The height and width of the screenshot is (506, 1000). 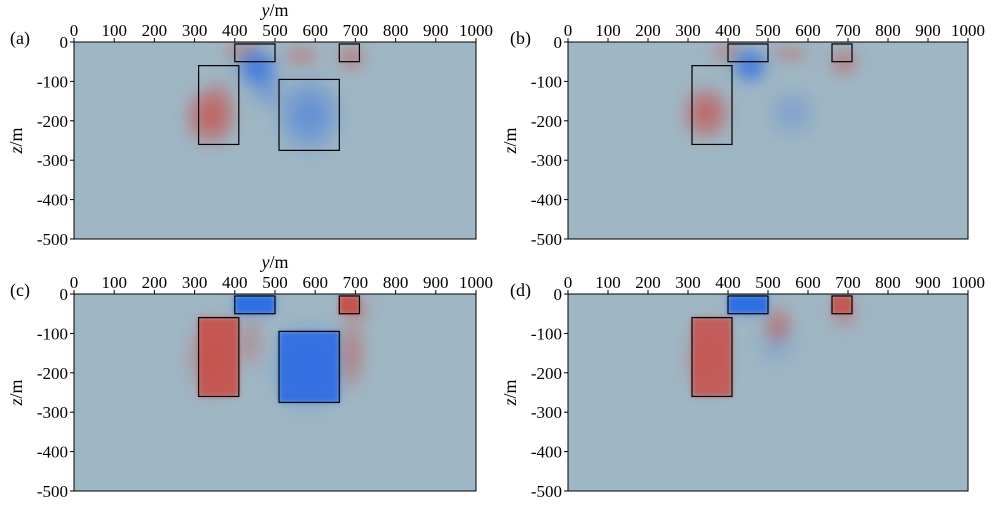 What do you see at coordinates (520, 38) in the screenshot?
I see `panel-label: (b)` at bounding box center [520, 38].